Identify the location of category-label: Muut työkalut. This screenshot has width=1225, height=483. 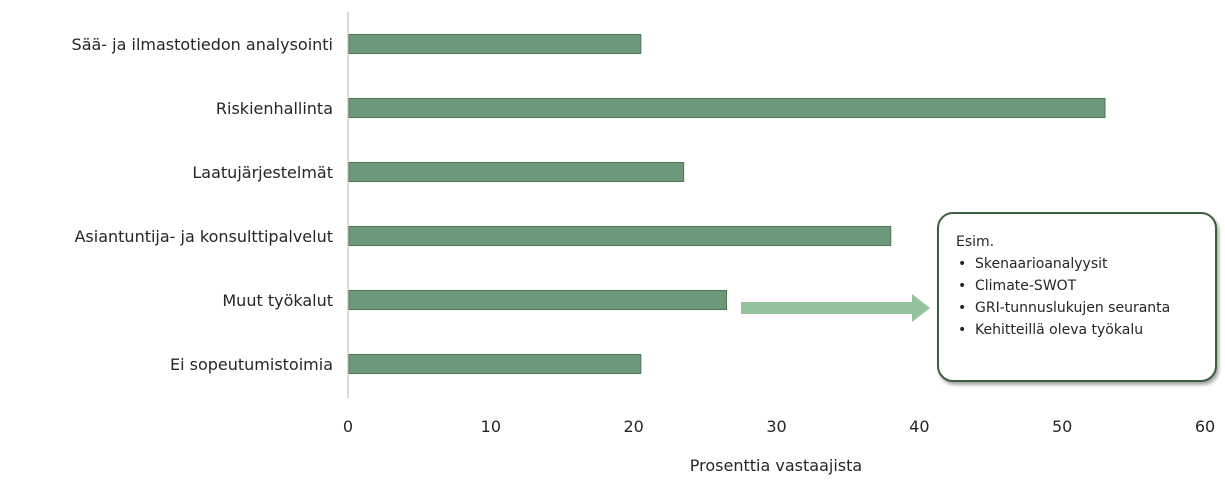
(277, 300).